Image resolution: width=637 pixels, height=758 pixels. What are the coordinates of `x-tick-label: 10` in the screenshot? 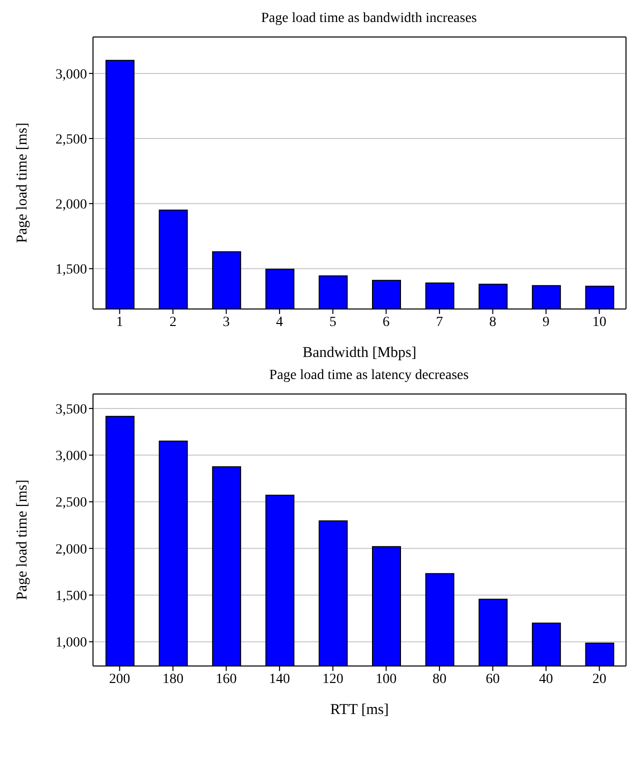 It's located at (599, 322).